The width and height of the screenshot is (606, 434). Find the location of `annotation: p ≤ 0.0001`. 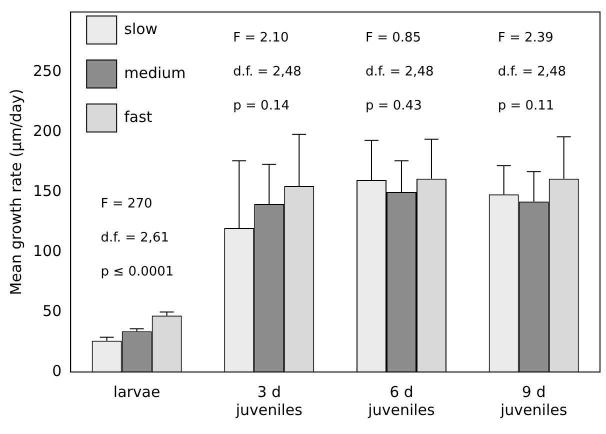

annotation: p ≤ 0.0001 is located at coordinates (137, 272).